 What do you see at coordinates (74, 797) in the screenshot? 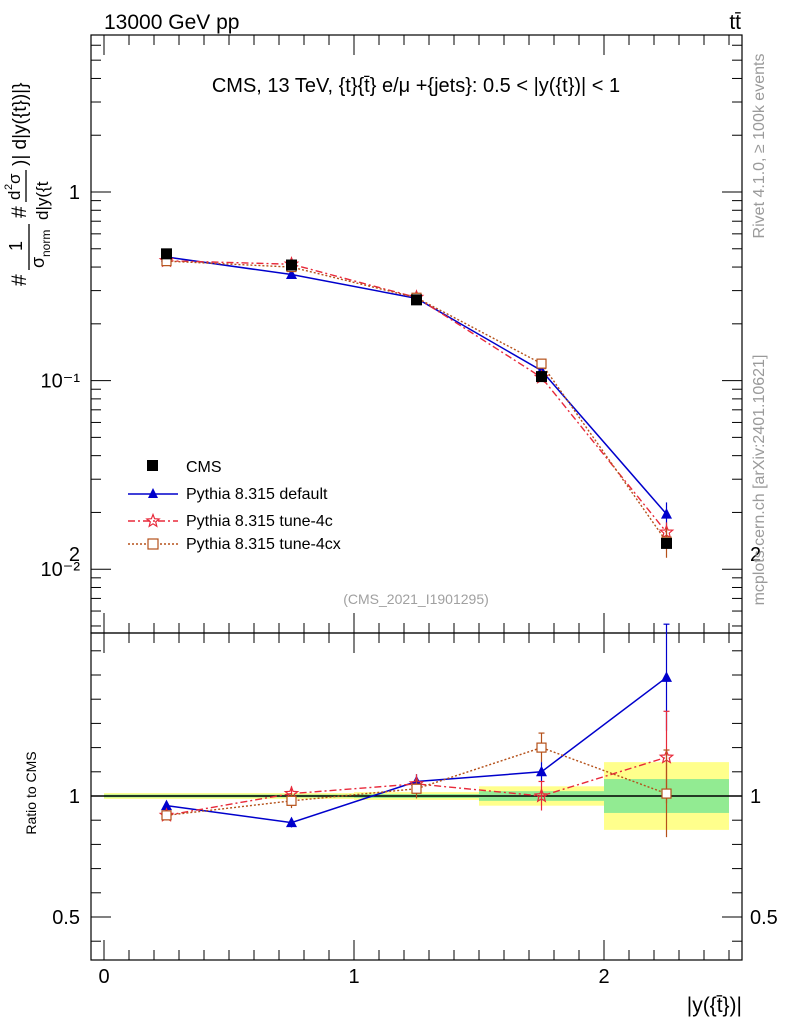
I see `y-tick-label-ratio-left: 1` at bounding box center [74, 797].